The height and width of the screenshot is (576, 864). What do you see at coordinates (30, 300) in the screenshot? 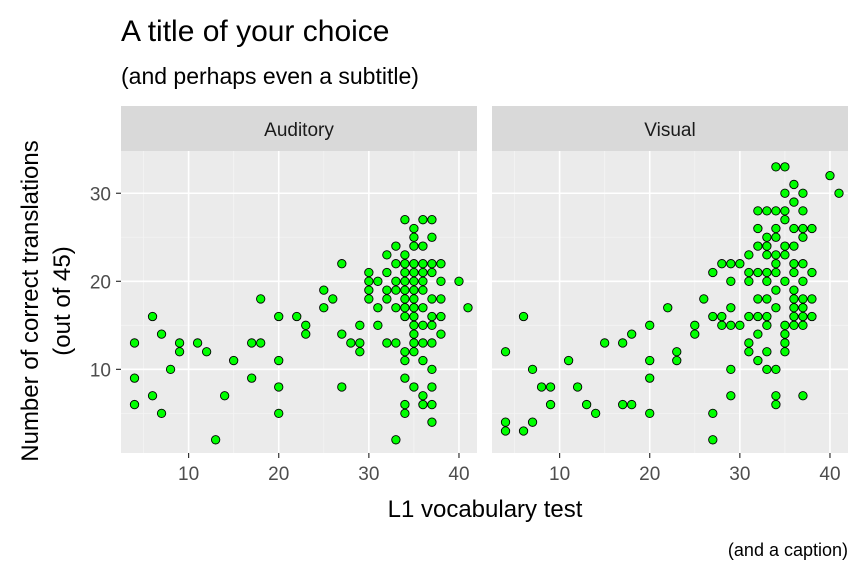
I see `y-axis-title-line1: Number of correct translations` at bounding box center [30, 300].